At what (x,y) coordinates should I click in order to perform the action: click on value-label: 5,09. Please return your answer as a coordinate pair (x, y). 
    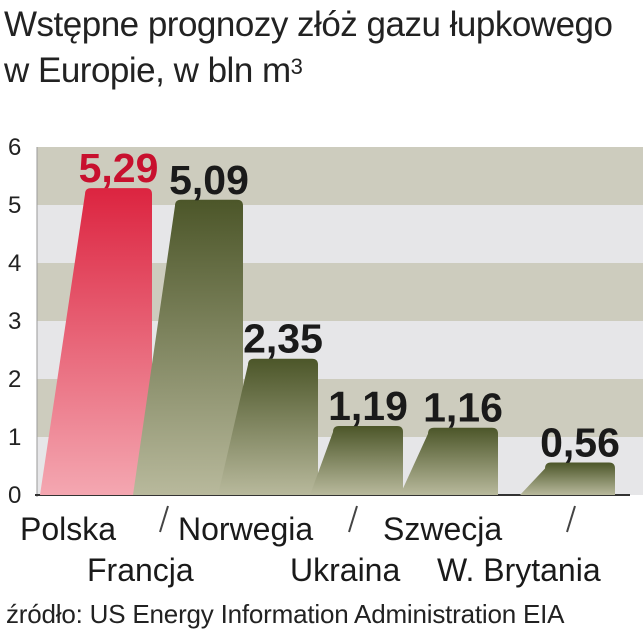
    Looking at the image, I should click on (209, 180).